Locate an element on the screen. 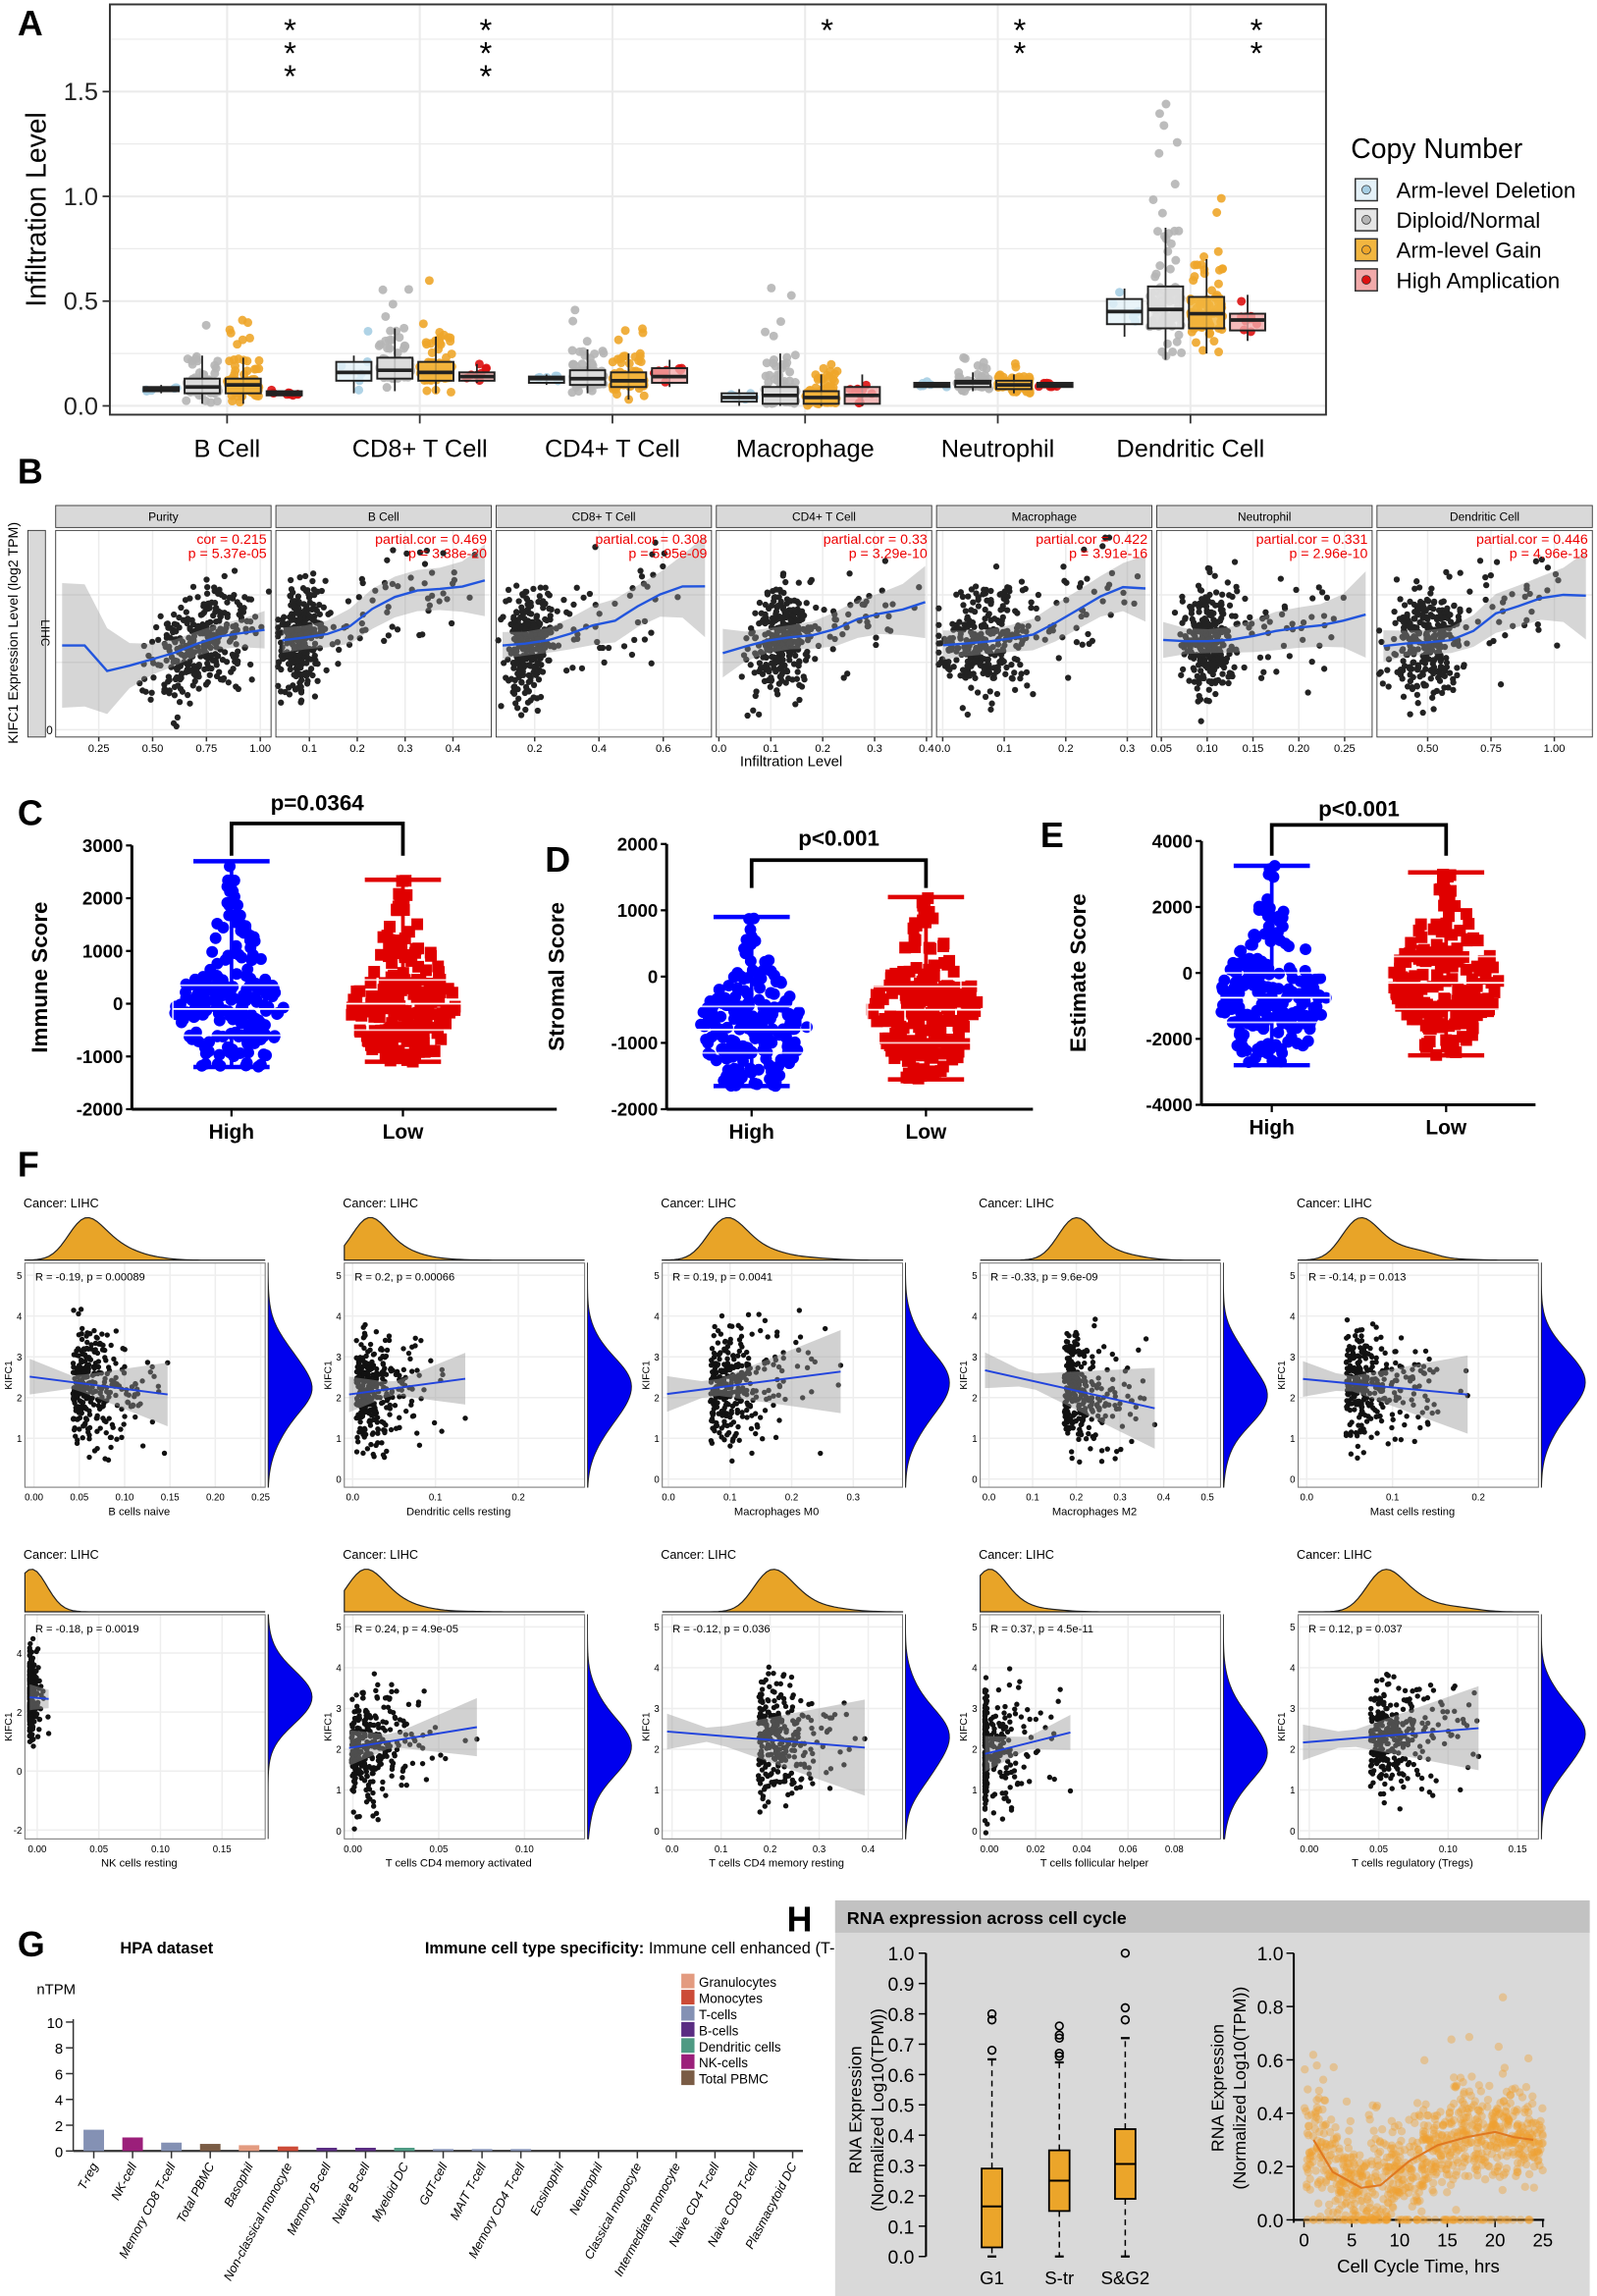 This screenshot has width=1597, height=2296. y-tick-label: 0 is located at coordinates (49, 730).